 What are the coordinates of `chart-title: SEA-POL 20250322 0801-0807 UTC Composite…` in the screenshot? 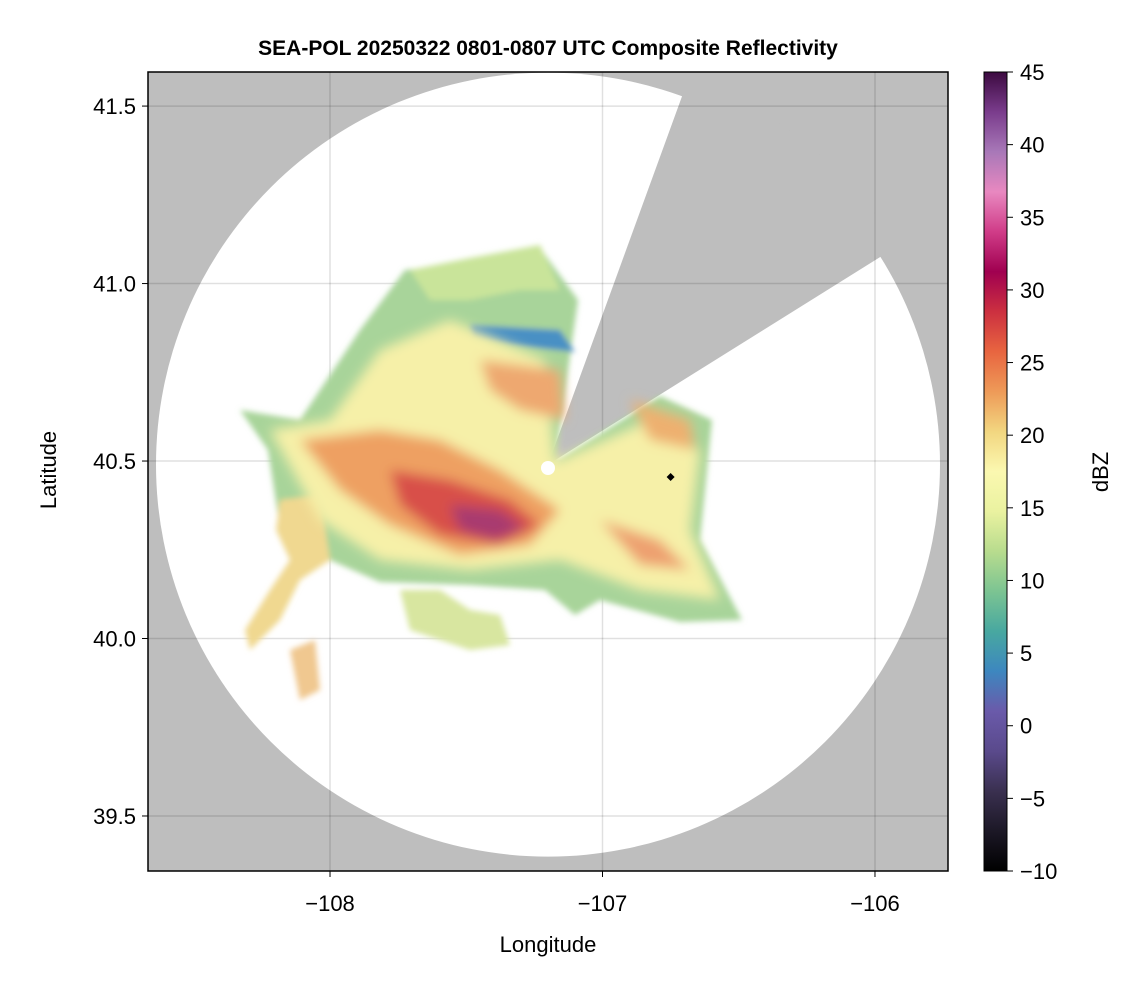 It's located at (548, 48).